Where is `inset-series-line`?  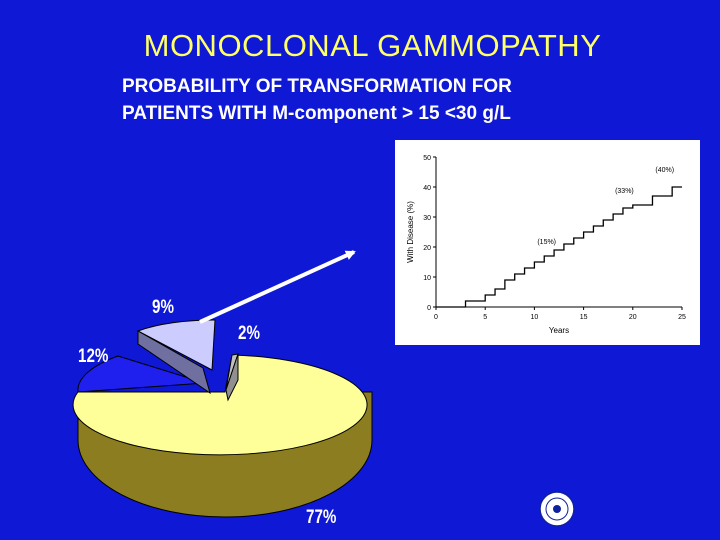 inset-series-line is located at coordinates (559, 247).